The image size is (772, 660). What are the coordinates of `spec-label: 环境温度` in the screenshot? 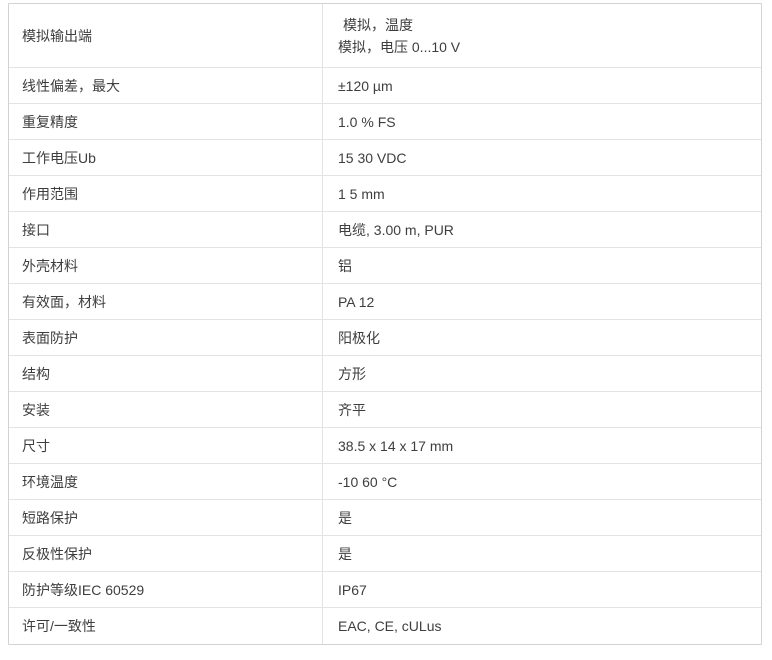 It's located at (166, 481).